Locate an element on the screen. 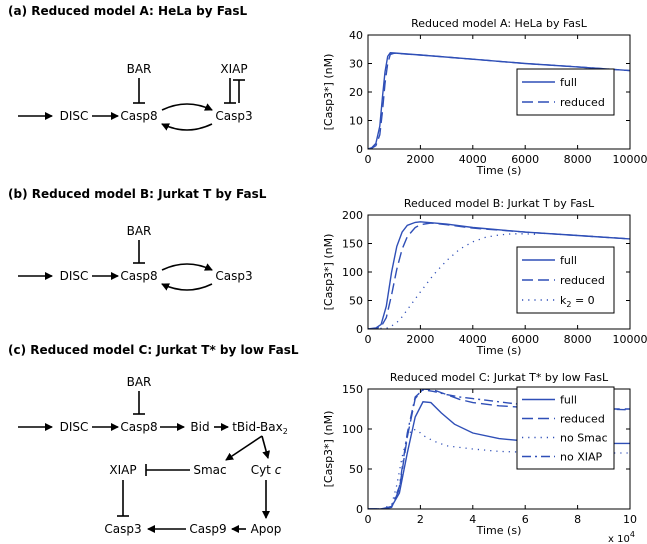 This screenshot has width=647, height=544. x-tick-label: 6 is located at coordinates (525, 519).